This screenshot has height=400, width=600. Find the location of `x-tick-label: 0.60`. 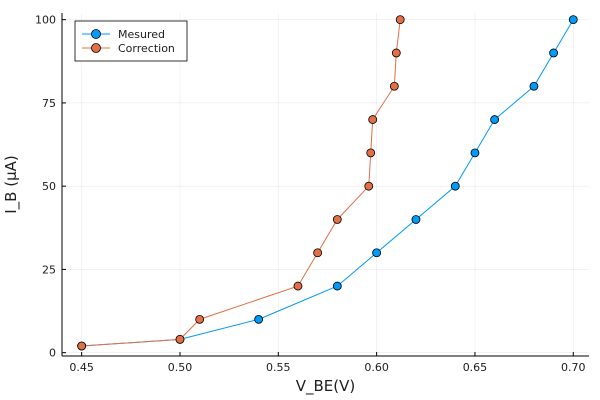

x-tick-label: 0.60 is located at coordinates (376, 367).